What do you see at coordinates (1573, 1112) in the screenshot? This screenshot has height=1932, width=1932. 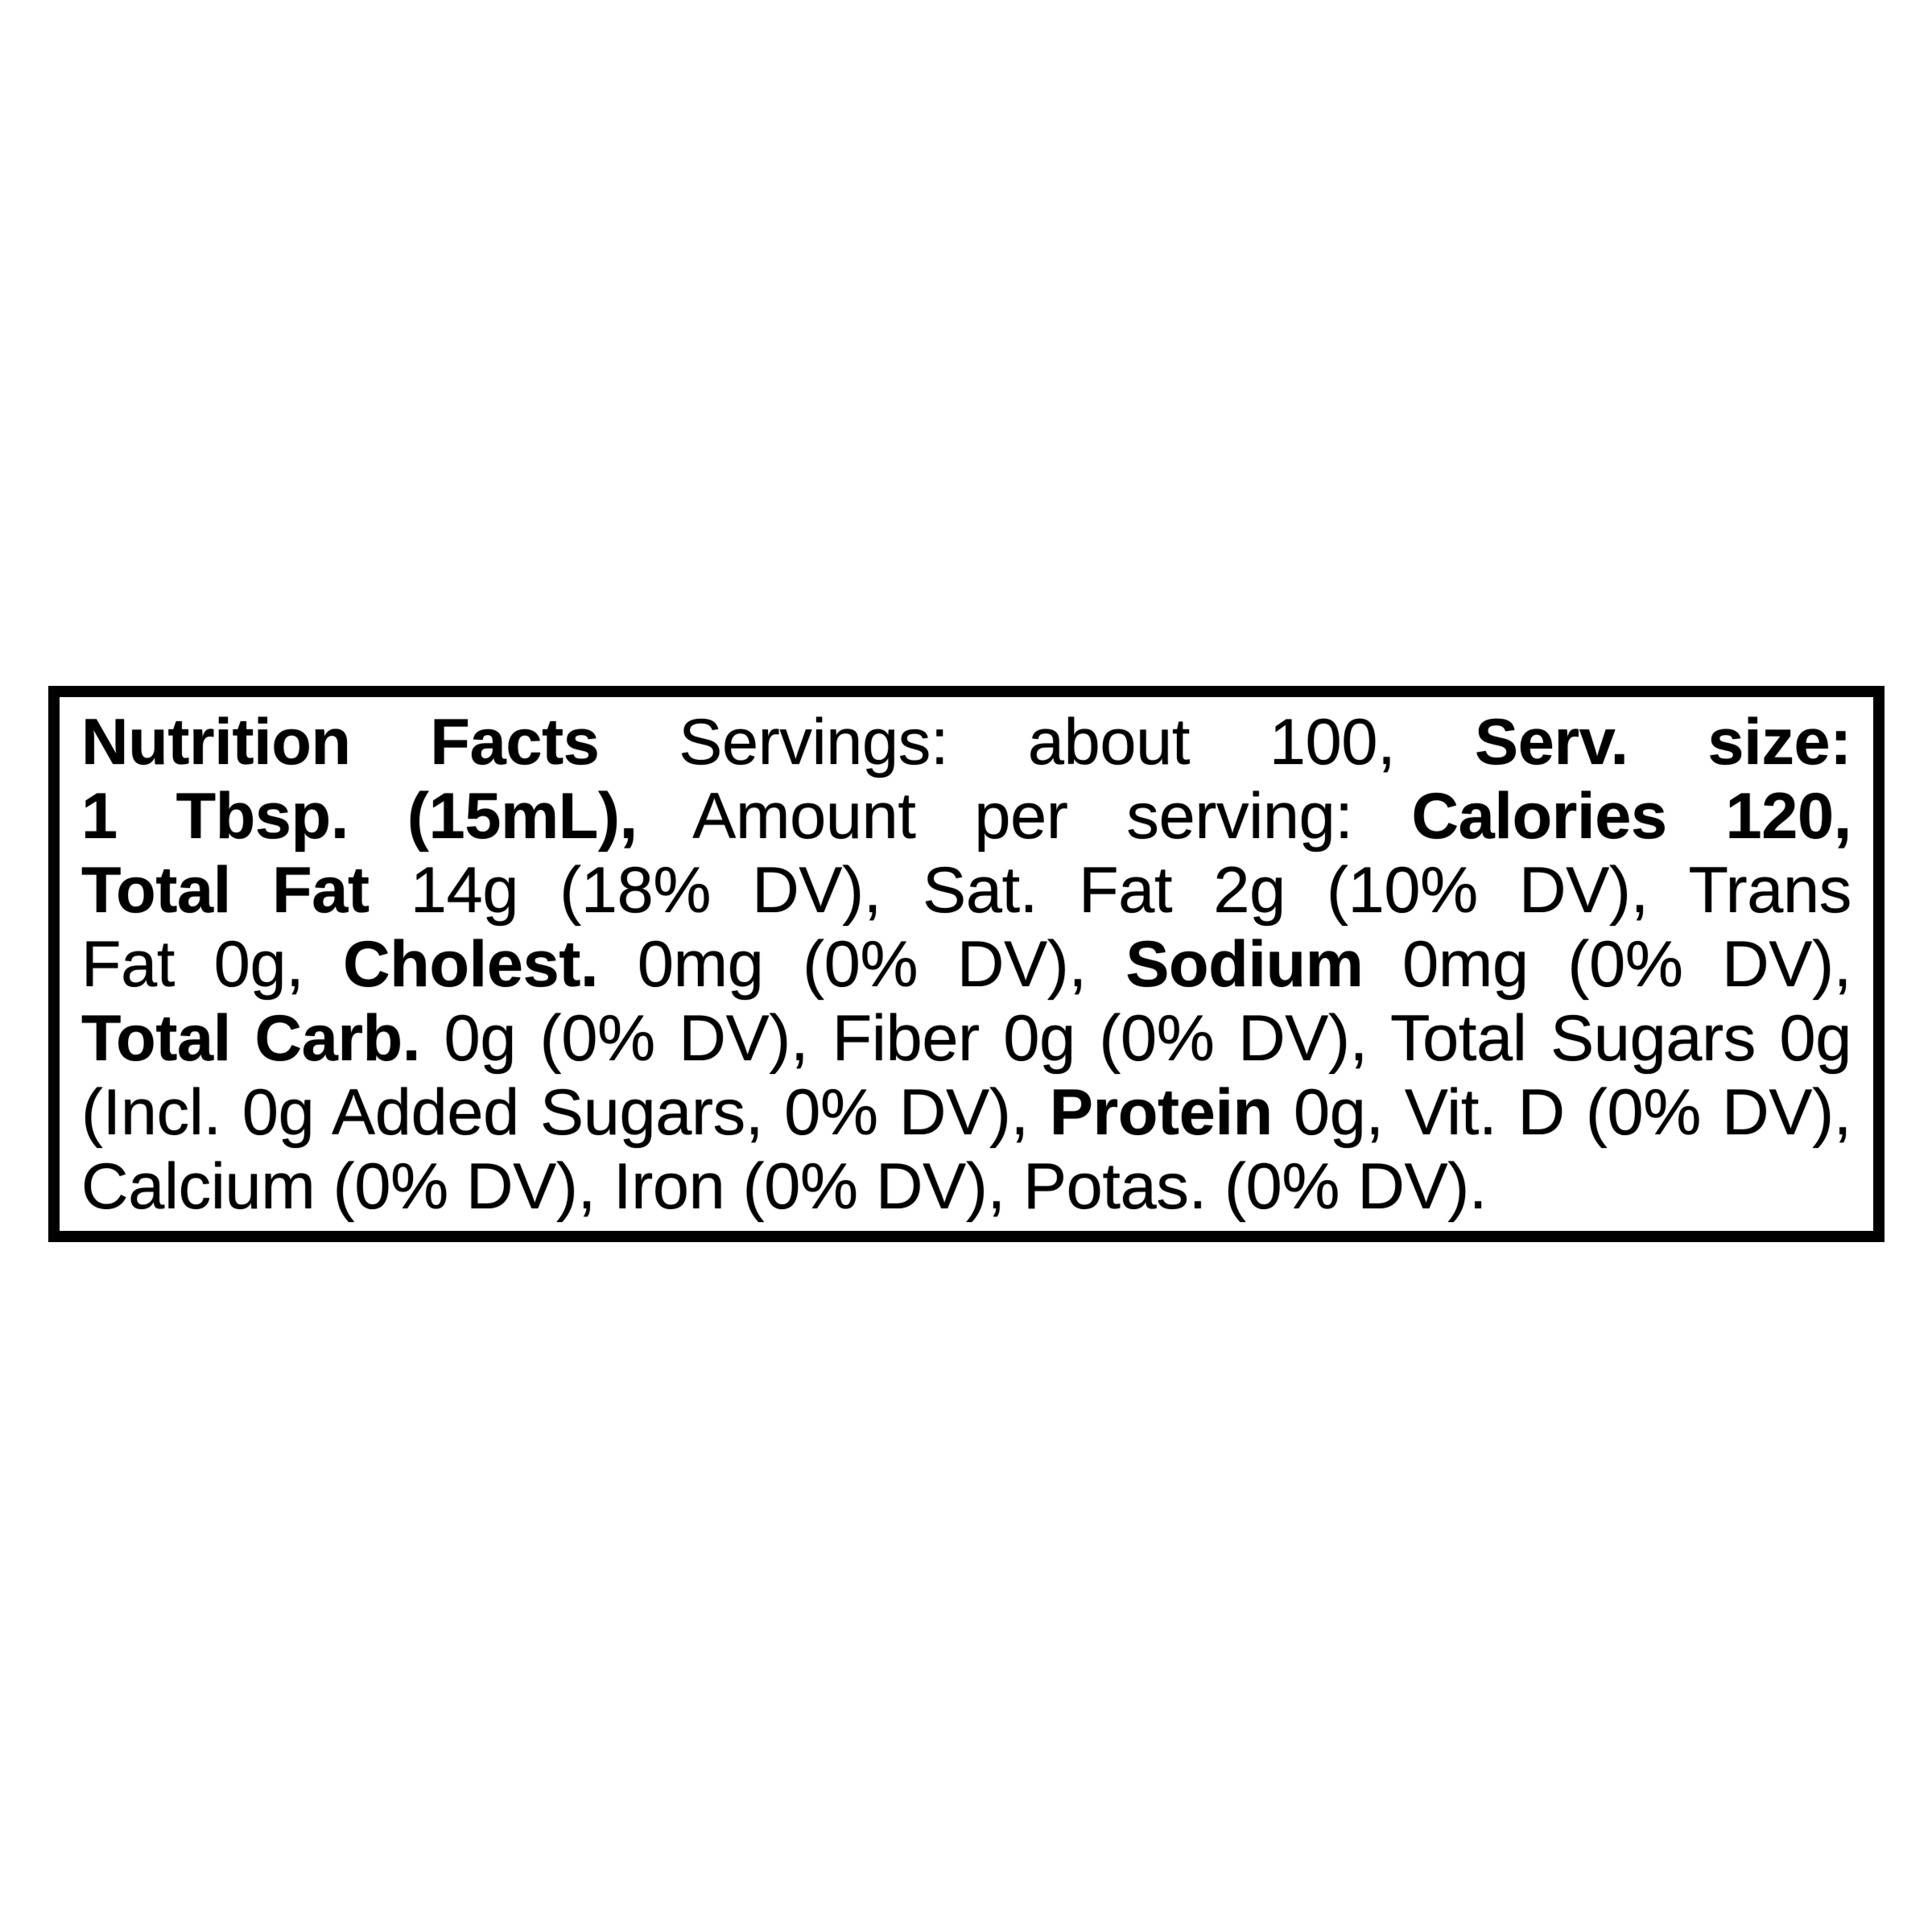 I see `protein-vitamin-d-values: 0g, Vit. D (0% DV),` at bounding box center [1573, 1112].